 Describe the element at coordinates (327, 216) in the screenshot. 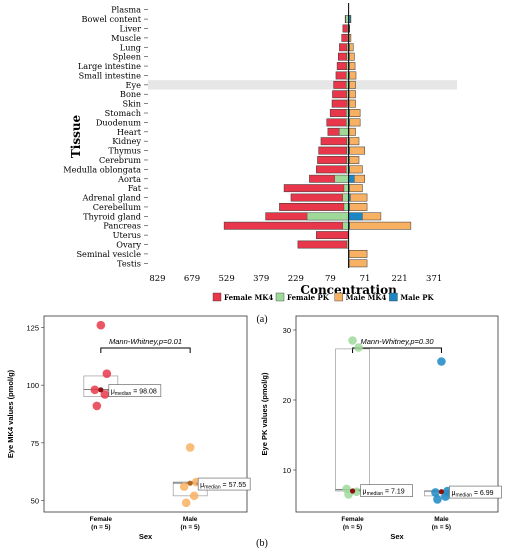

I see `bar-thyroid-gland-female-pk` at that location.